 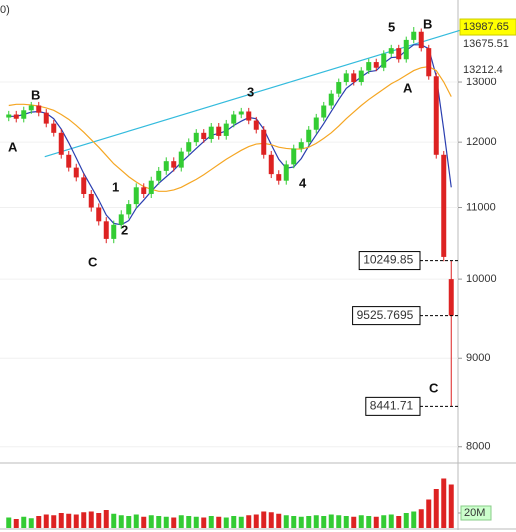 I want to click on price-label: 13987.65, so click(x=486, y=27).